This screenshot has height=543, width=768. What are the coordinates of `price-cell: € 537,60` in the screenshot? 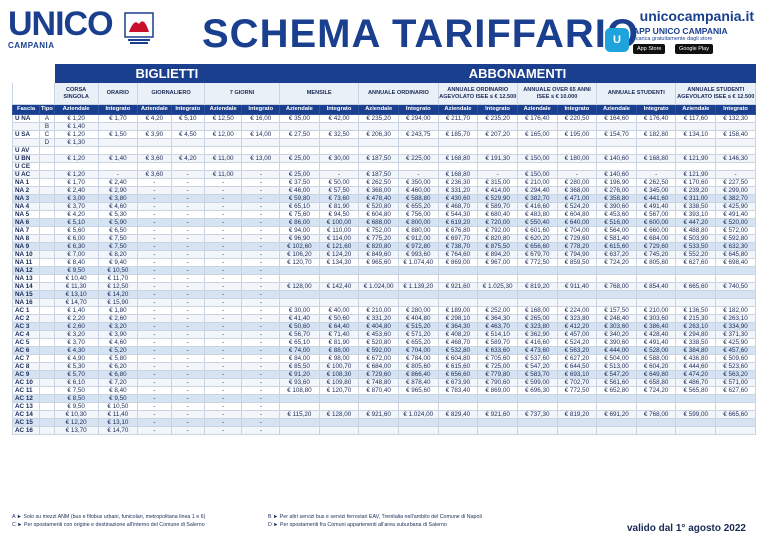 It's located at (537, 358).